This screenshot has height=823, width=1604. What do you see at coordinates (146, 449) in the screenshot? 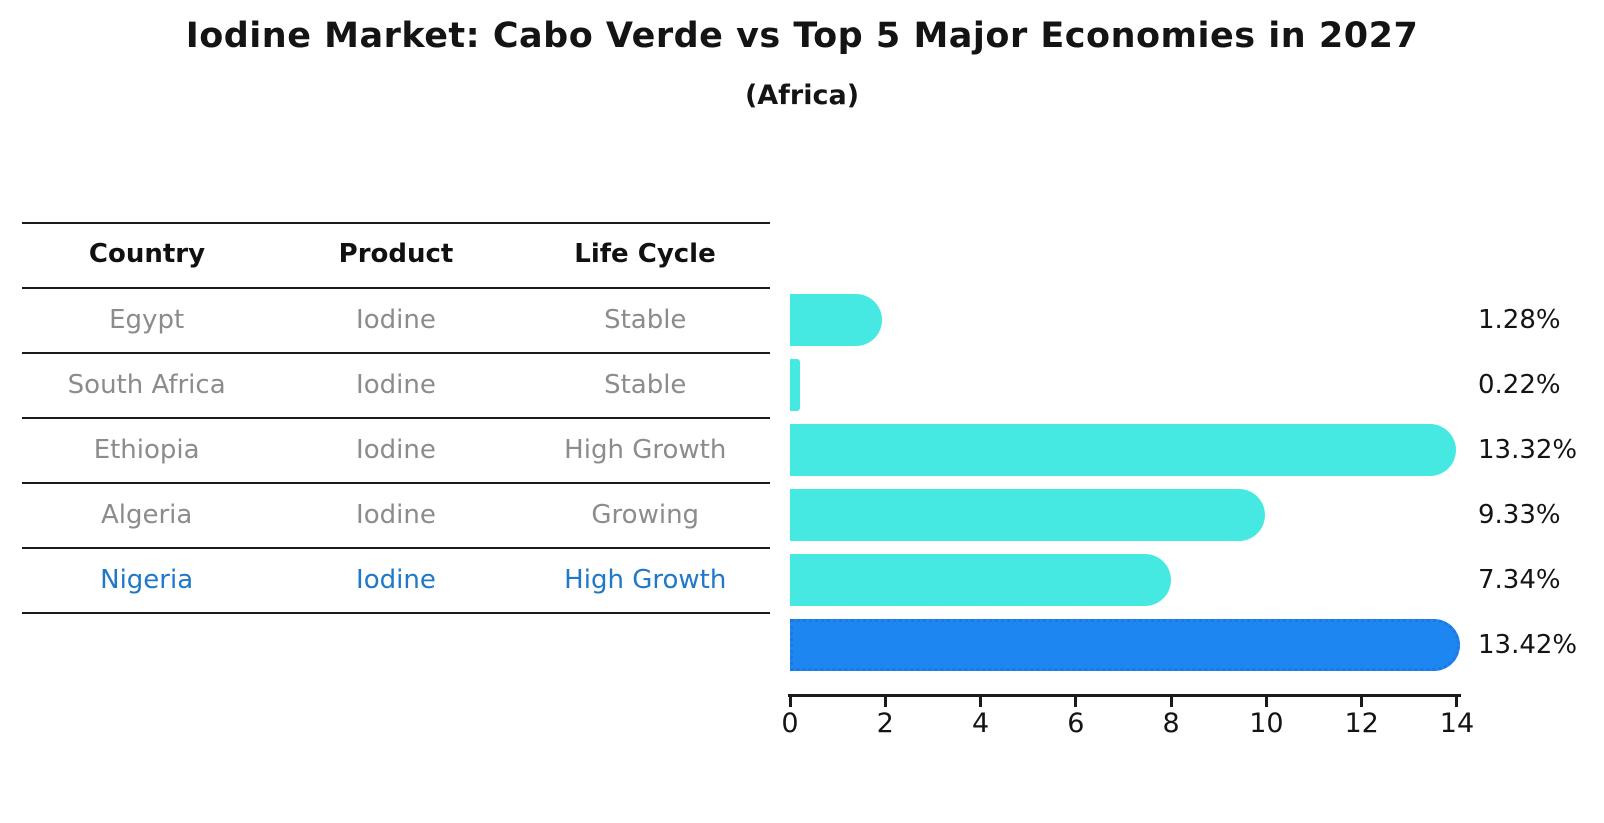
I see `country-cell: Ethiopia` at bounding box center [146, 449].